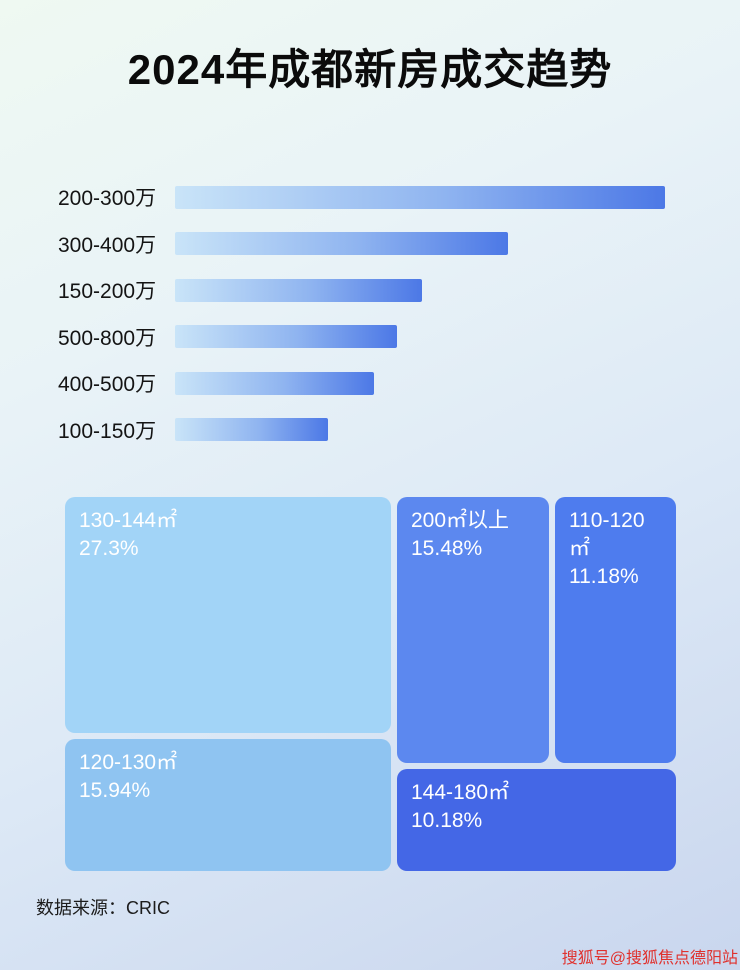 The width and height of the screenshot is (740, 970). What do you see at coordinates (228, 805) in the screenshot?
I see `treemap-block: 120-130㎡ 15.94%` at bounding box center [228, 805].